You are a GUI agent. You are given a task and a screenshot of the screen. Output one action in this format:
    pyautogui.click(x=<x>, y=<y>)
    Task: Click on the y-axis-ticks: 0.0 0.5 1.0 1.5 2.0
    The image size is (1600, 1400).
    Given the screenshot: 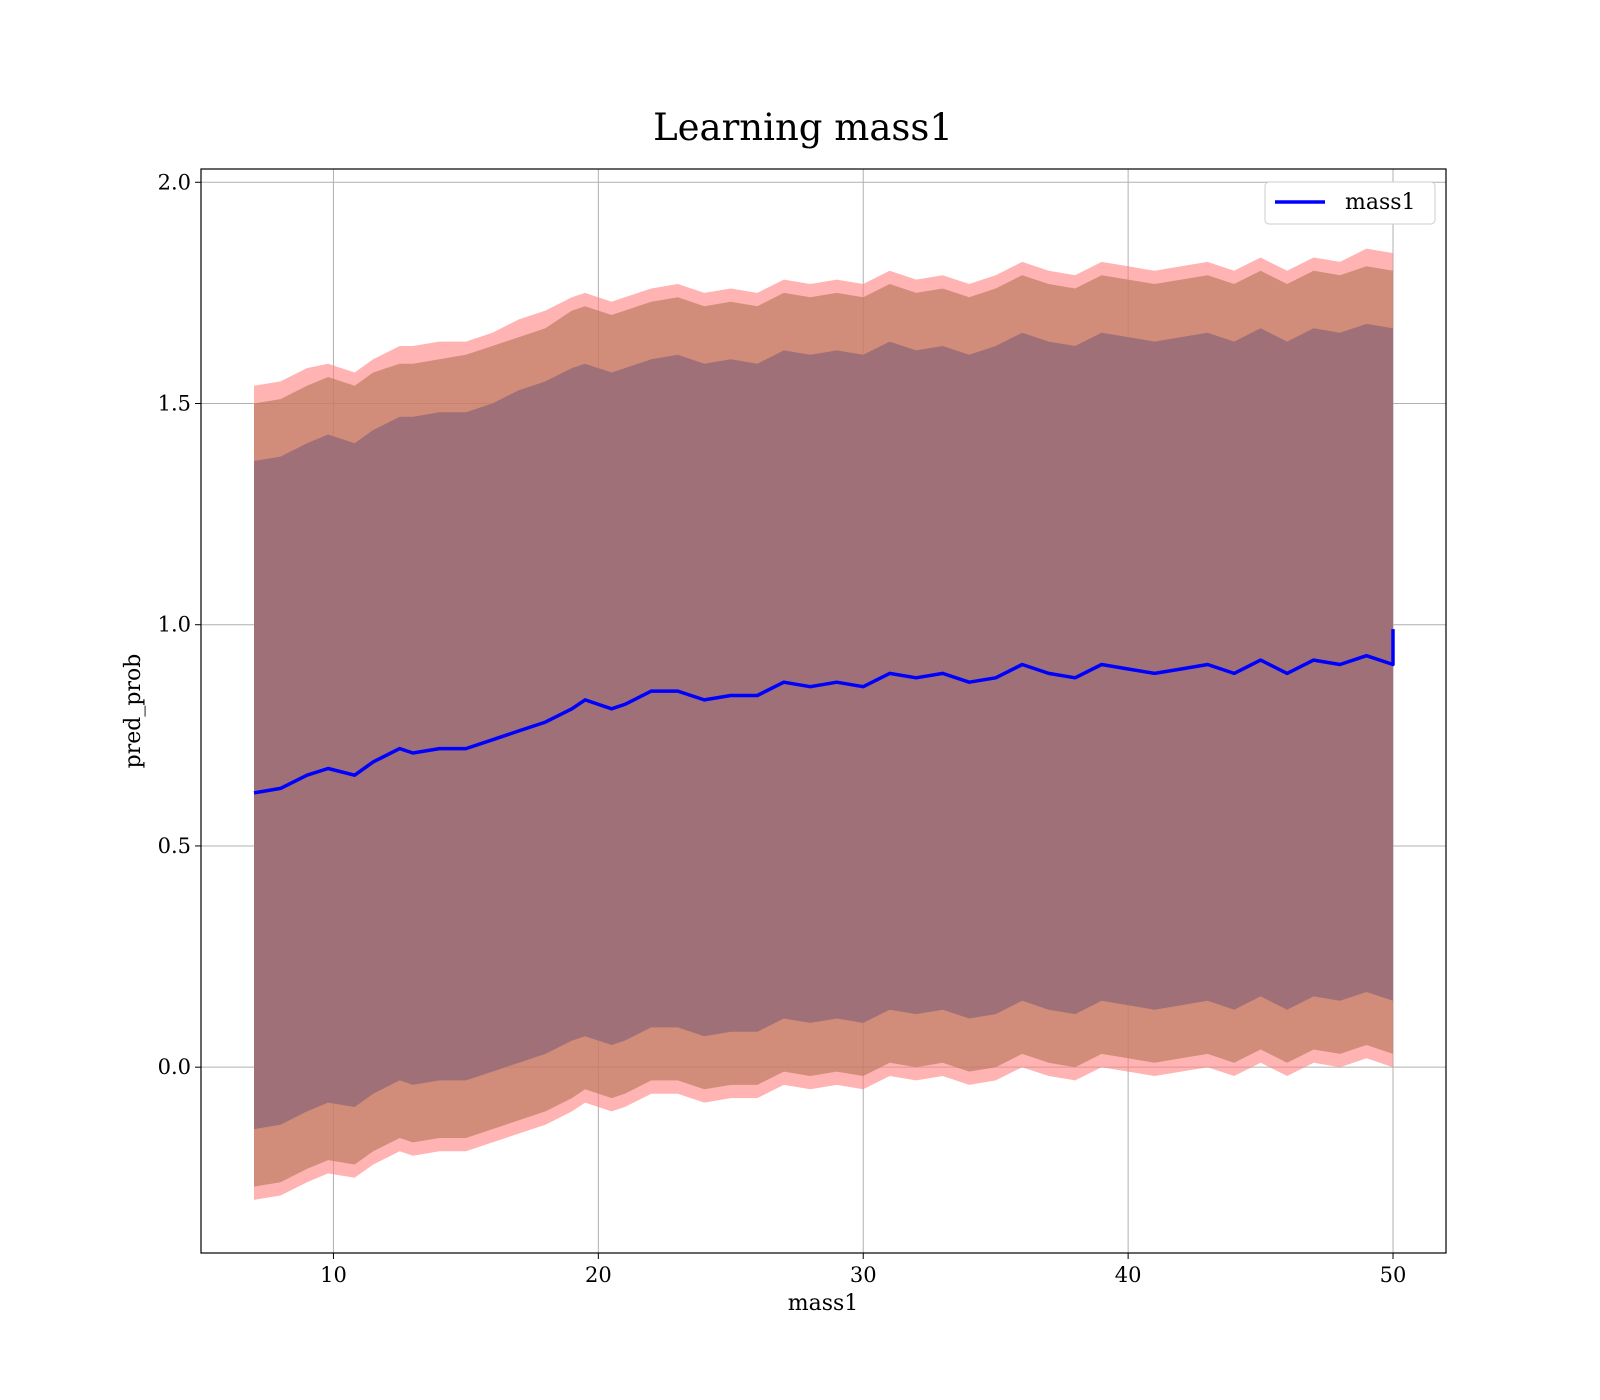 What is the action you would take?
    pyautogui.click(x=179, y=624)
    